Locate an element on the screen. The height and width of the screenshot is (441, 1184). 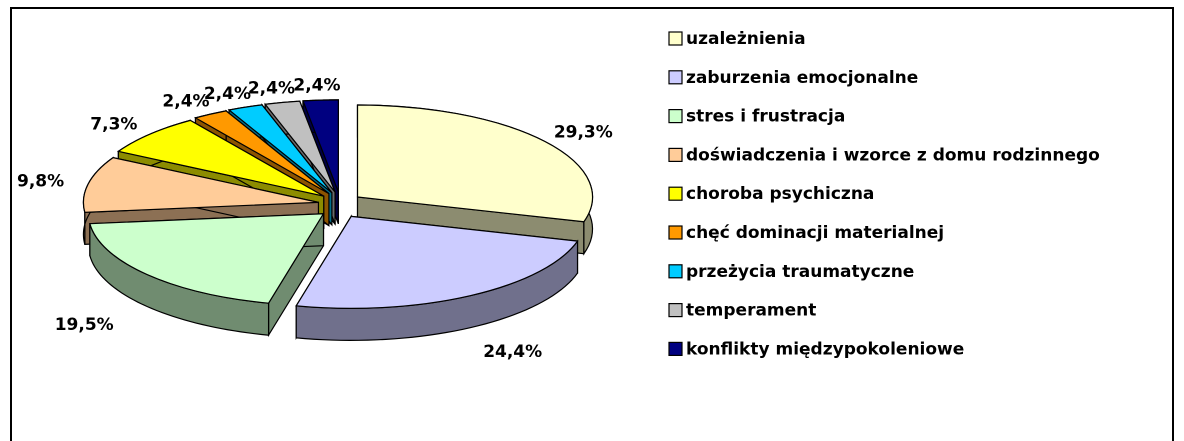
legend-label: przeżycia traumatyczne is located at coordinates (800, 272).